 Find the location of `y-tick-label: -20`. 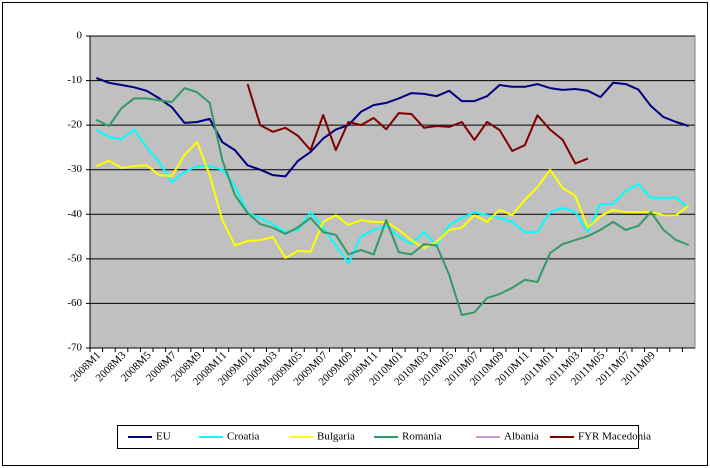

y-tick-label: -20 is located at coordinates (74, 125).